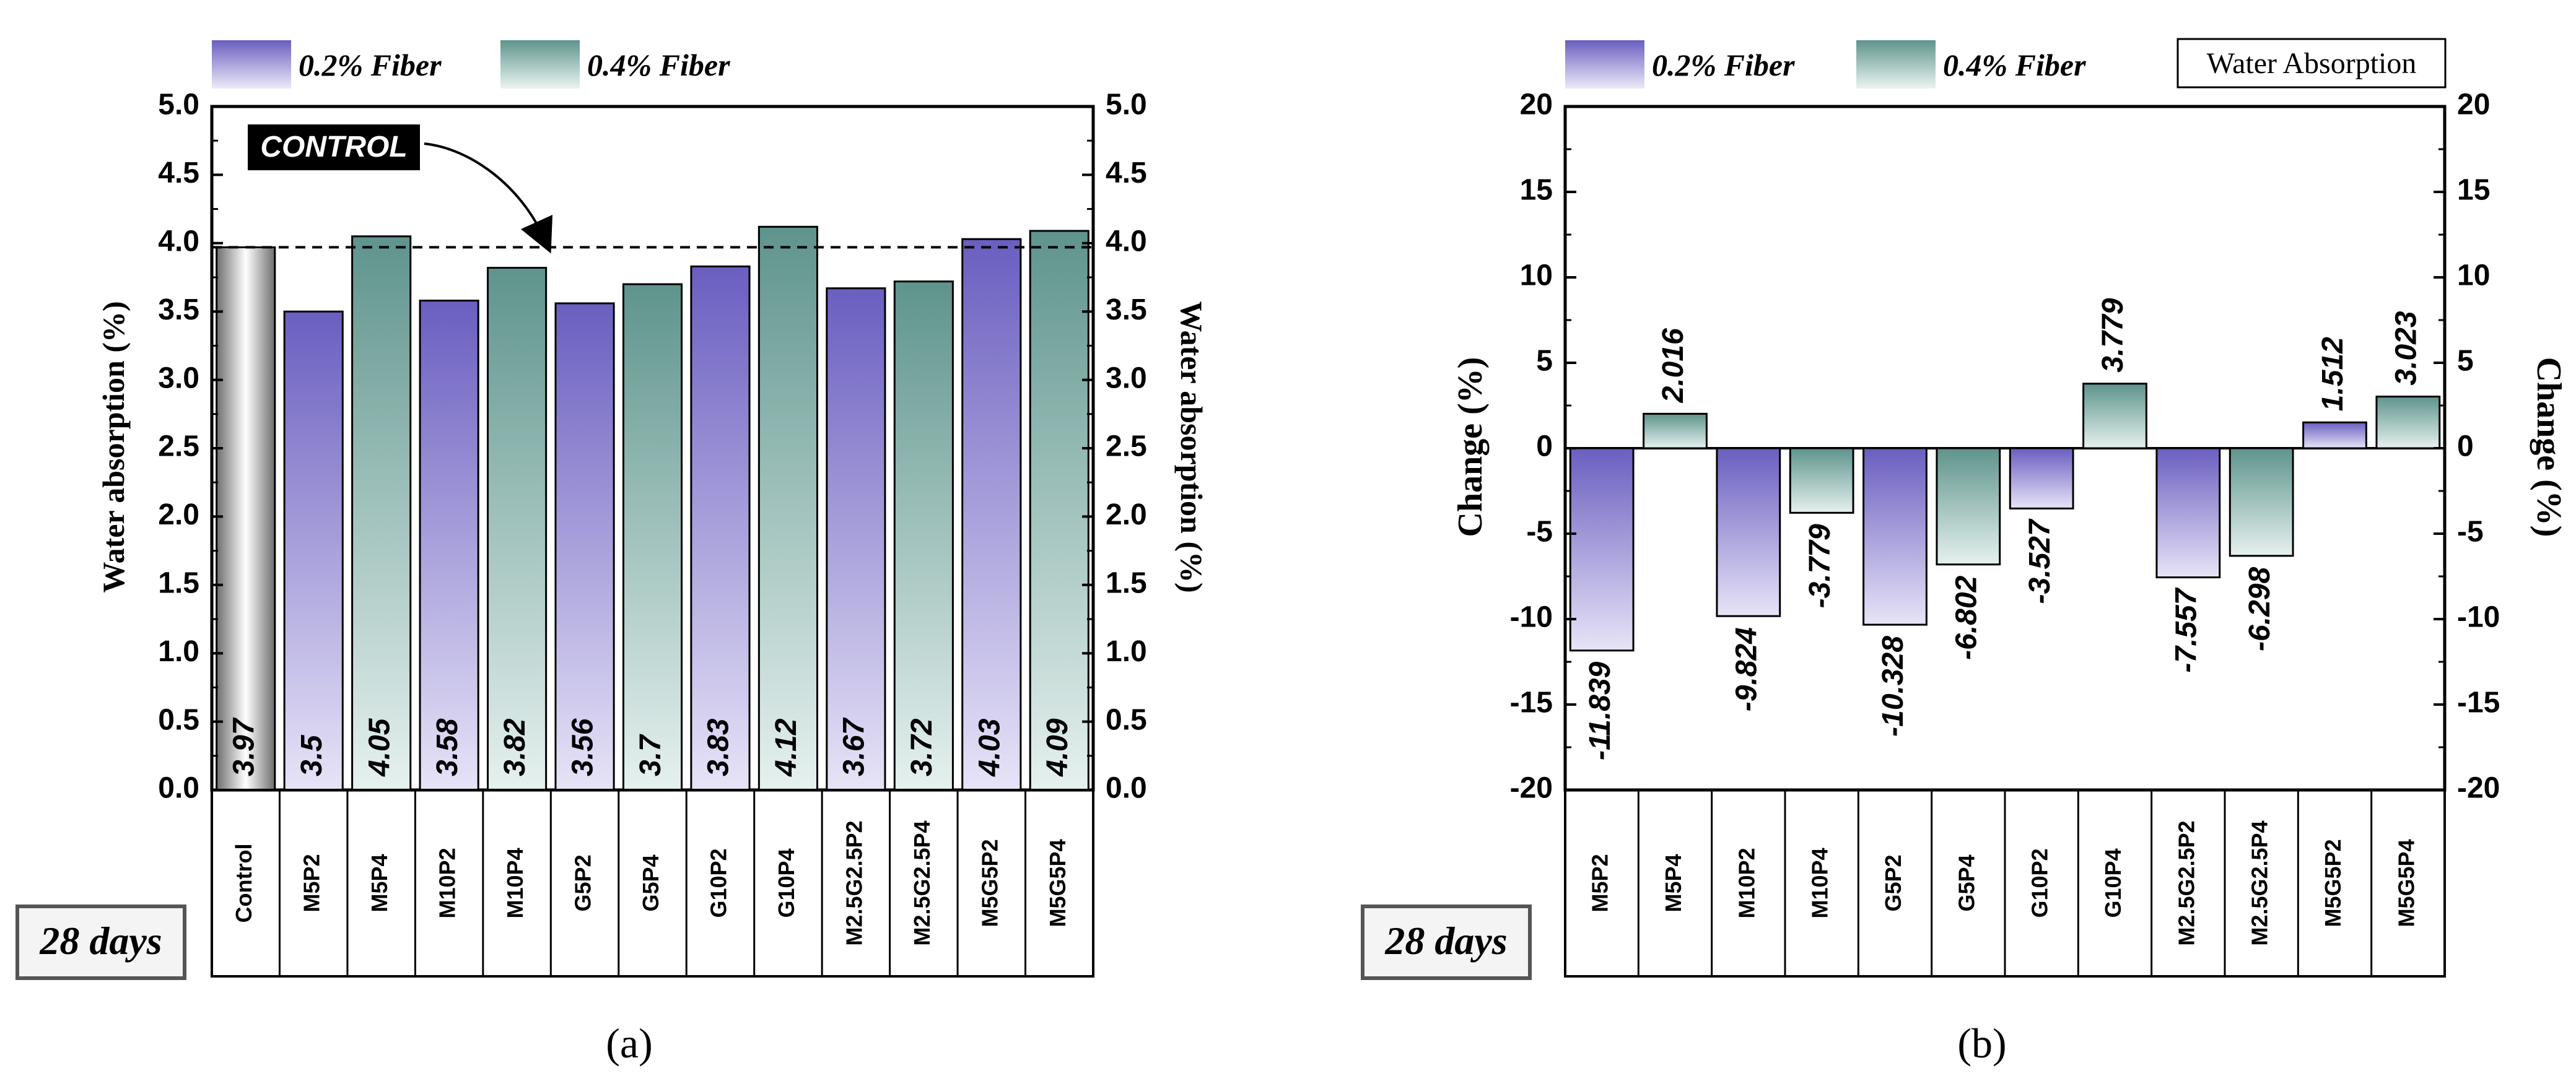 This screenshot has width=2576, height=1089. I want to click on bar-b-m10p4, so click(1821, 480).